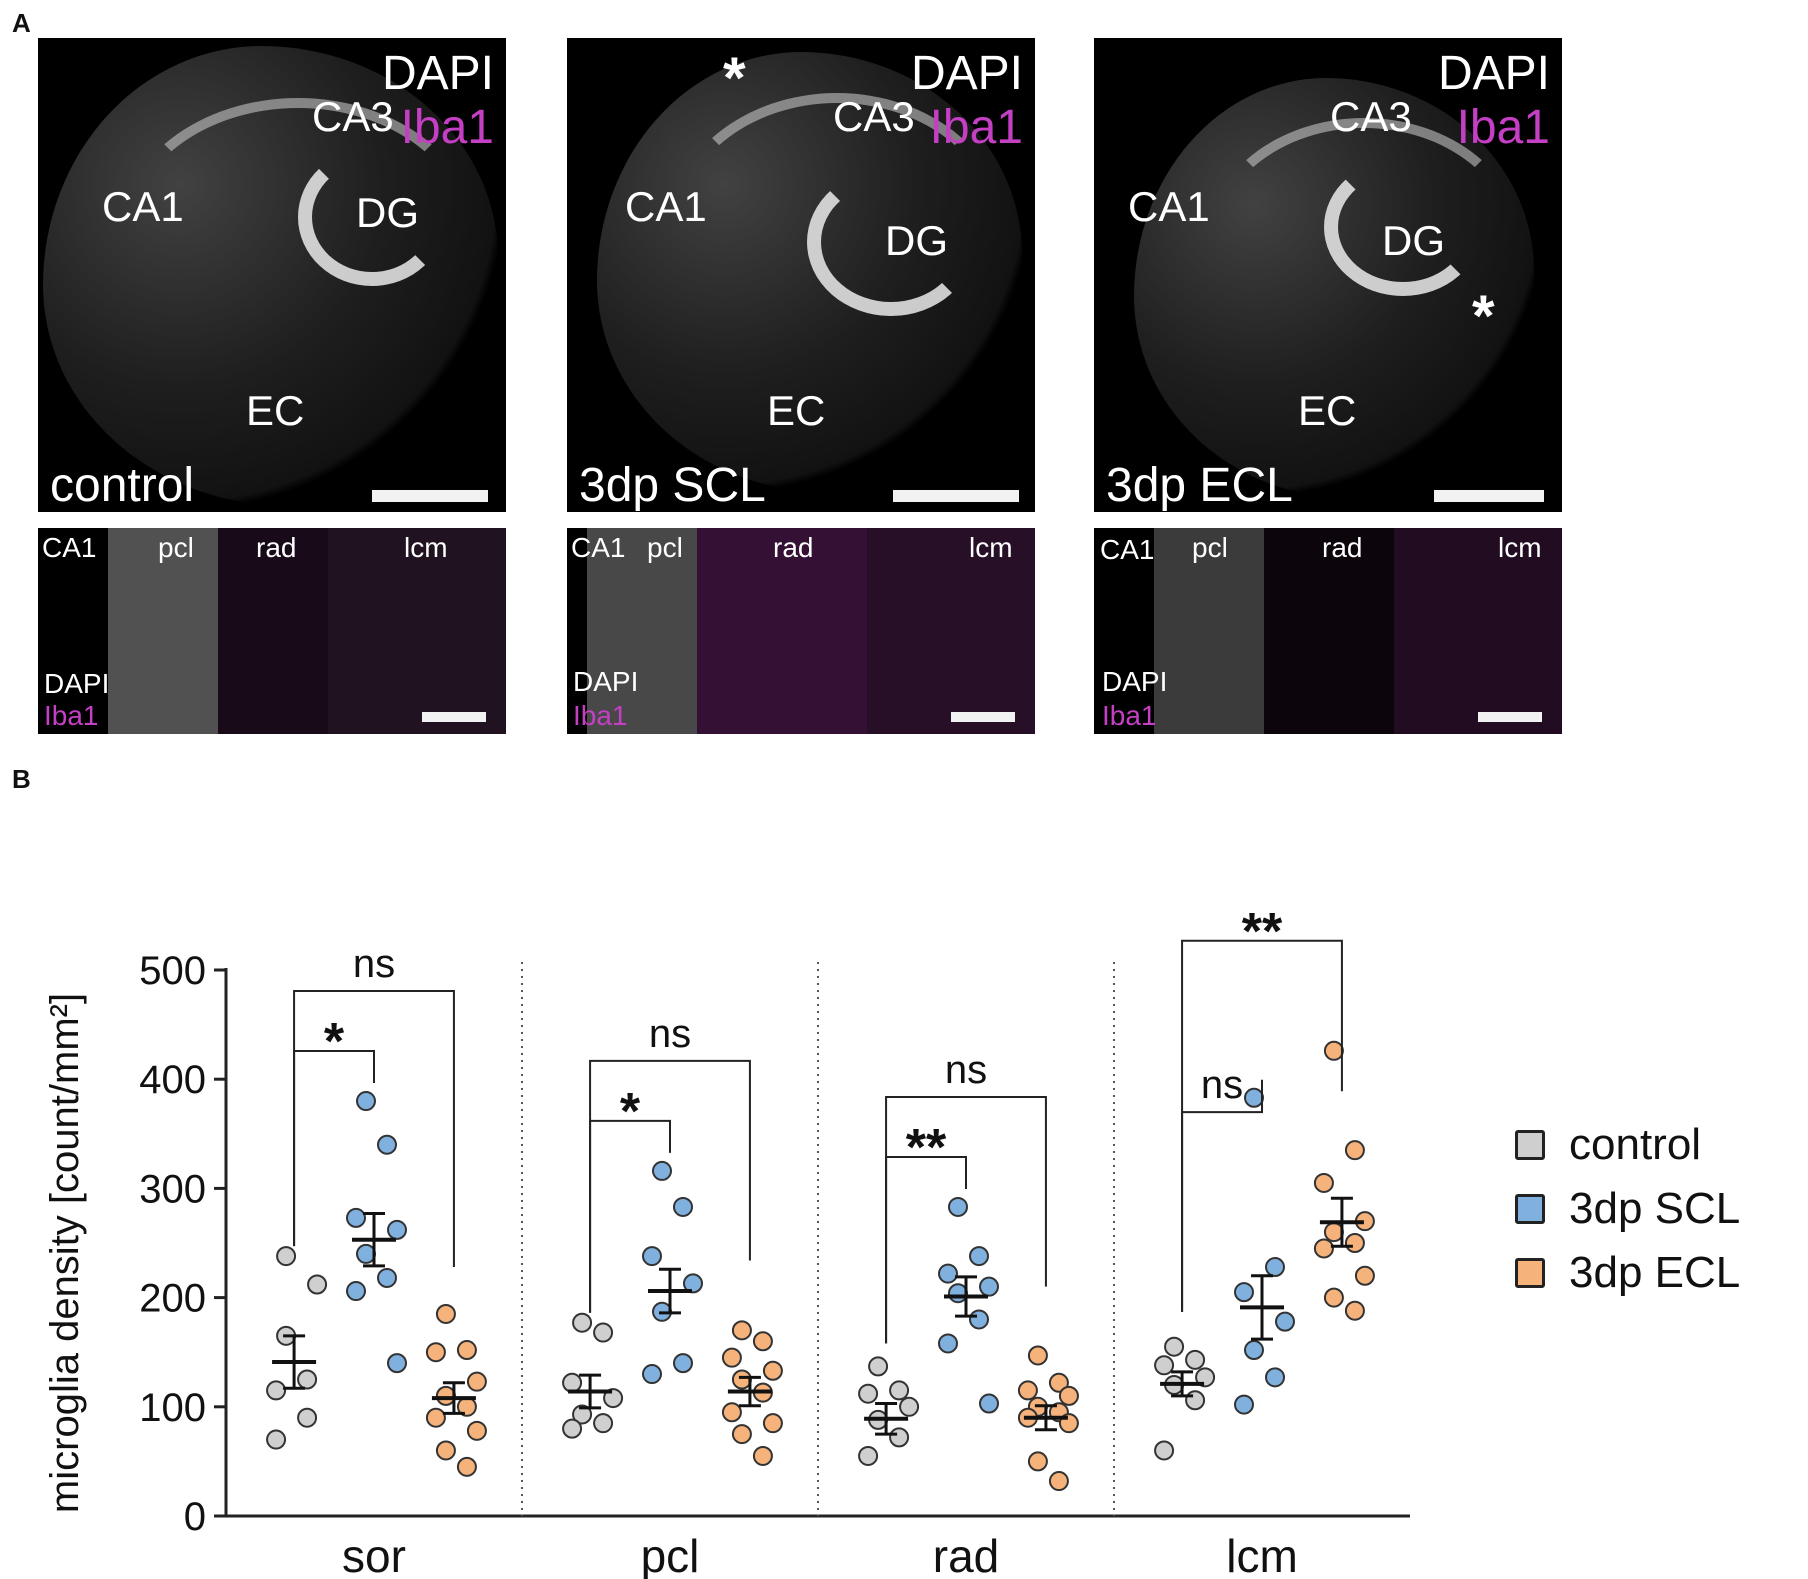 This screenshot has width=1808, height=1579. What do you see at coordinates (670, 1554) in the screenshot?
I see `x-tick-label-pcl: pcl` at bounding box center [670, 1554].